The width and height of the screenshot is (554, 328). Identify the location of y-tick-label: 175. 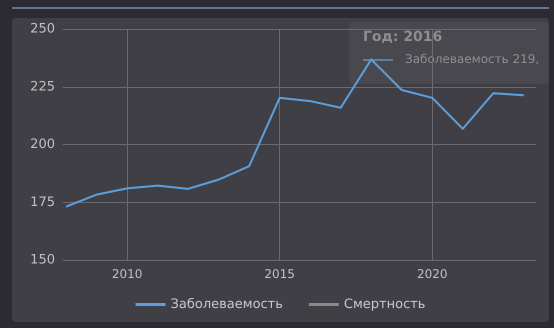
(42, 202).